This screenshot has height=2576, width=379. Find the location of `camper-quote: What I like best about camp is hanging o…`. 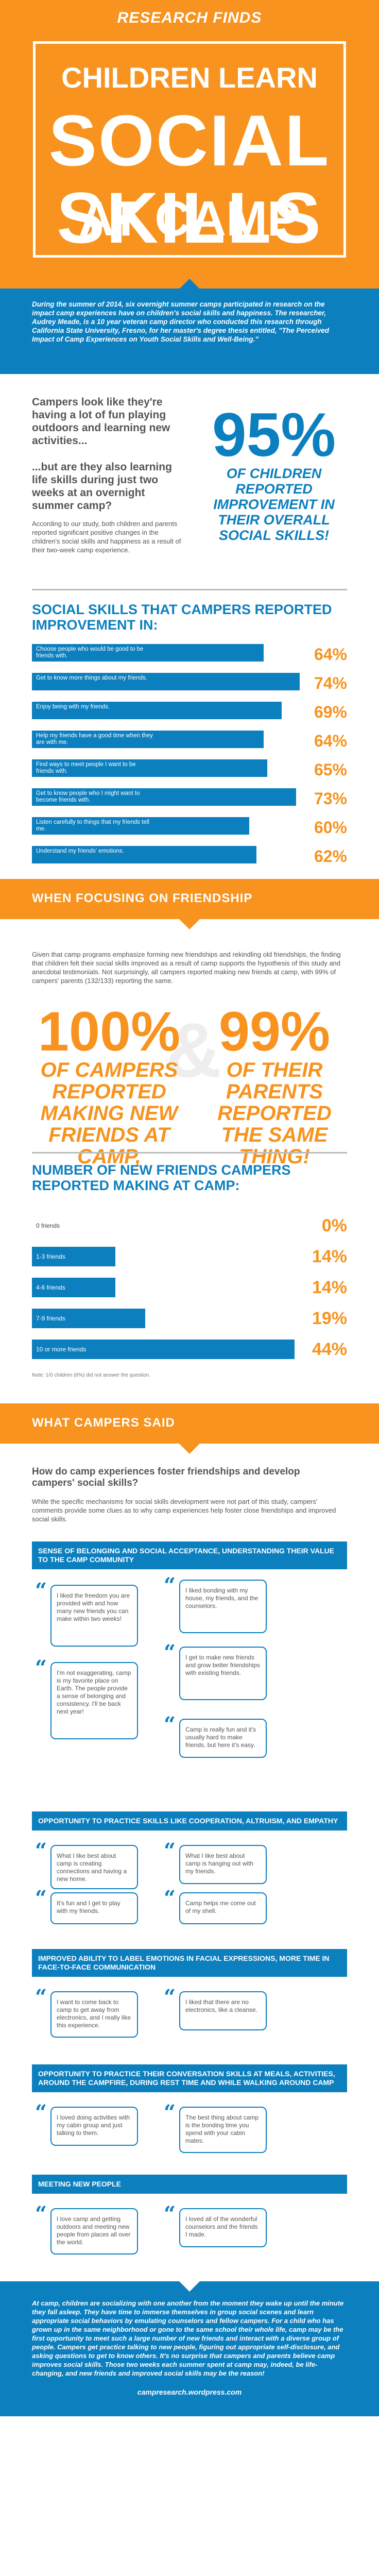

camper-quote: What I like best about camp is hanging o… is located at coordinates (223, 1864).